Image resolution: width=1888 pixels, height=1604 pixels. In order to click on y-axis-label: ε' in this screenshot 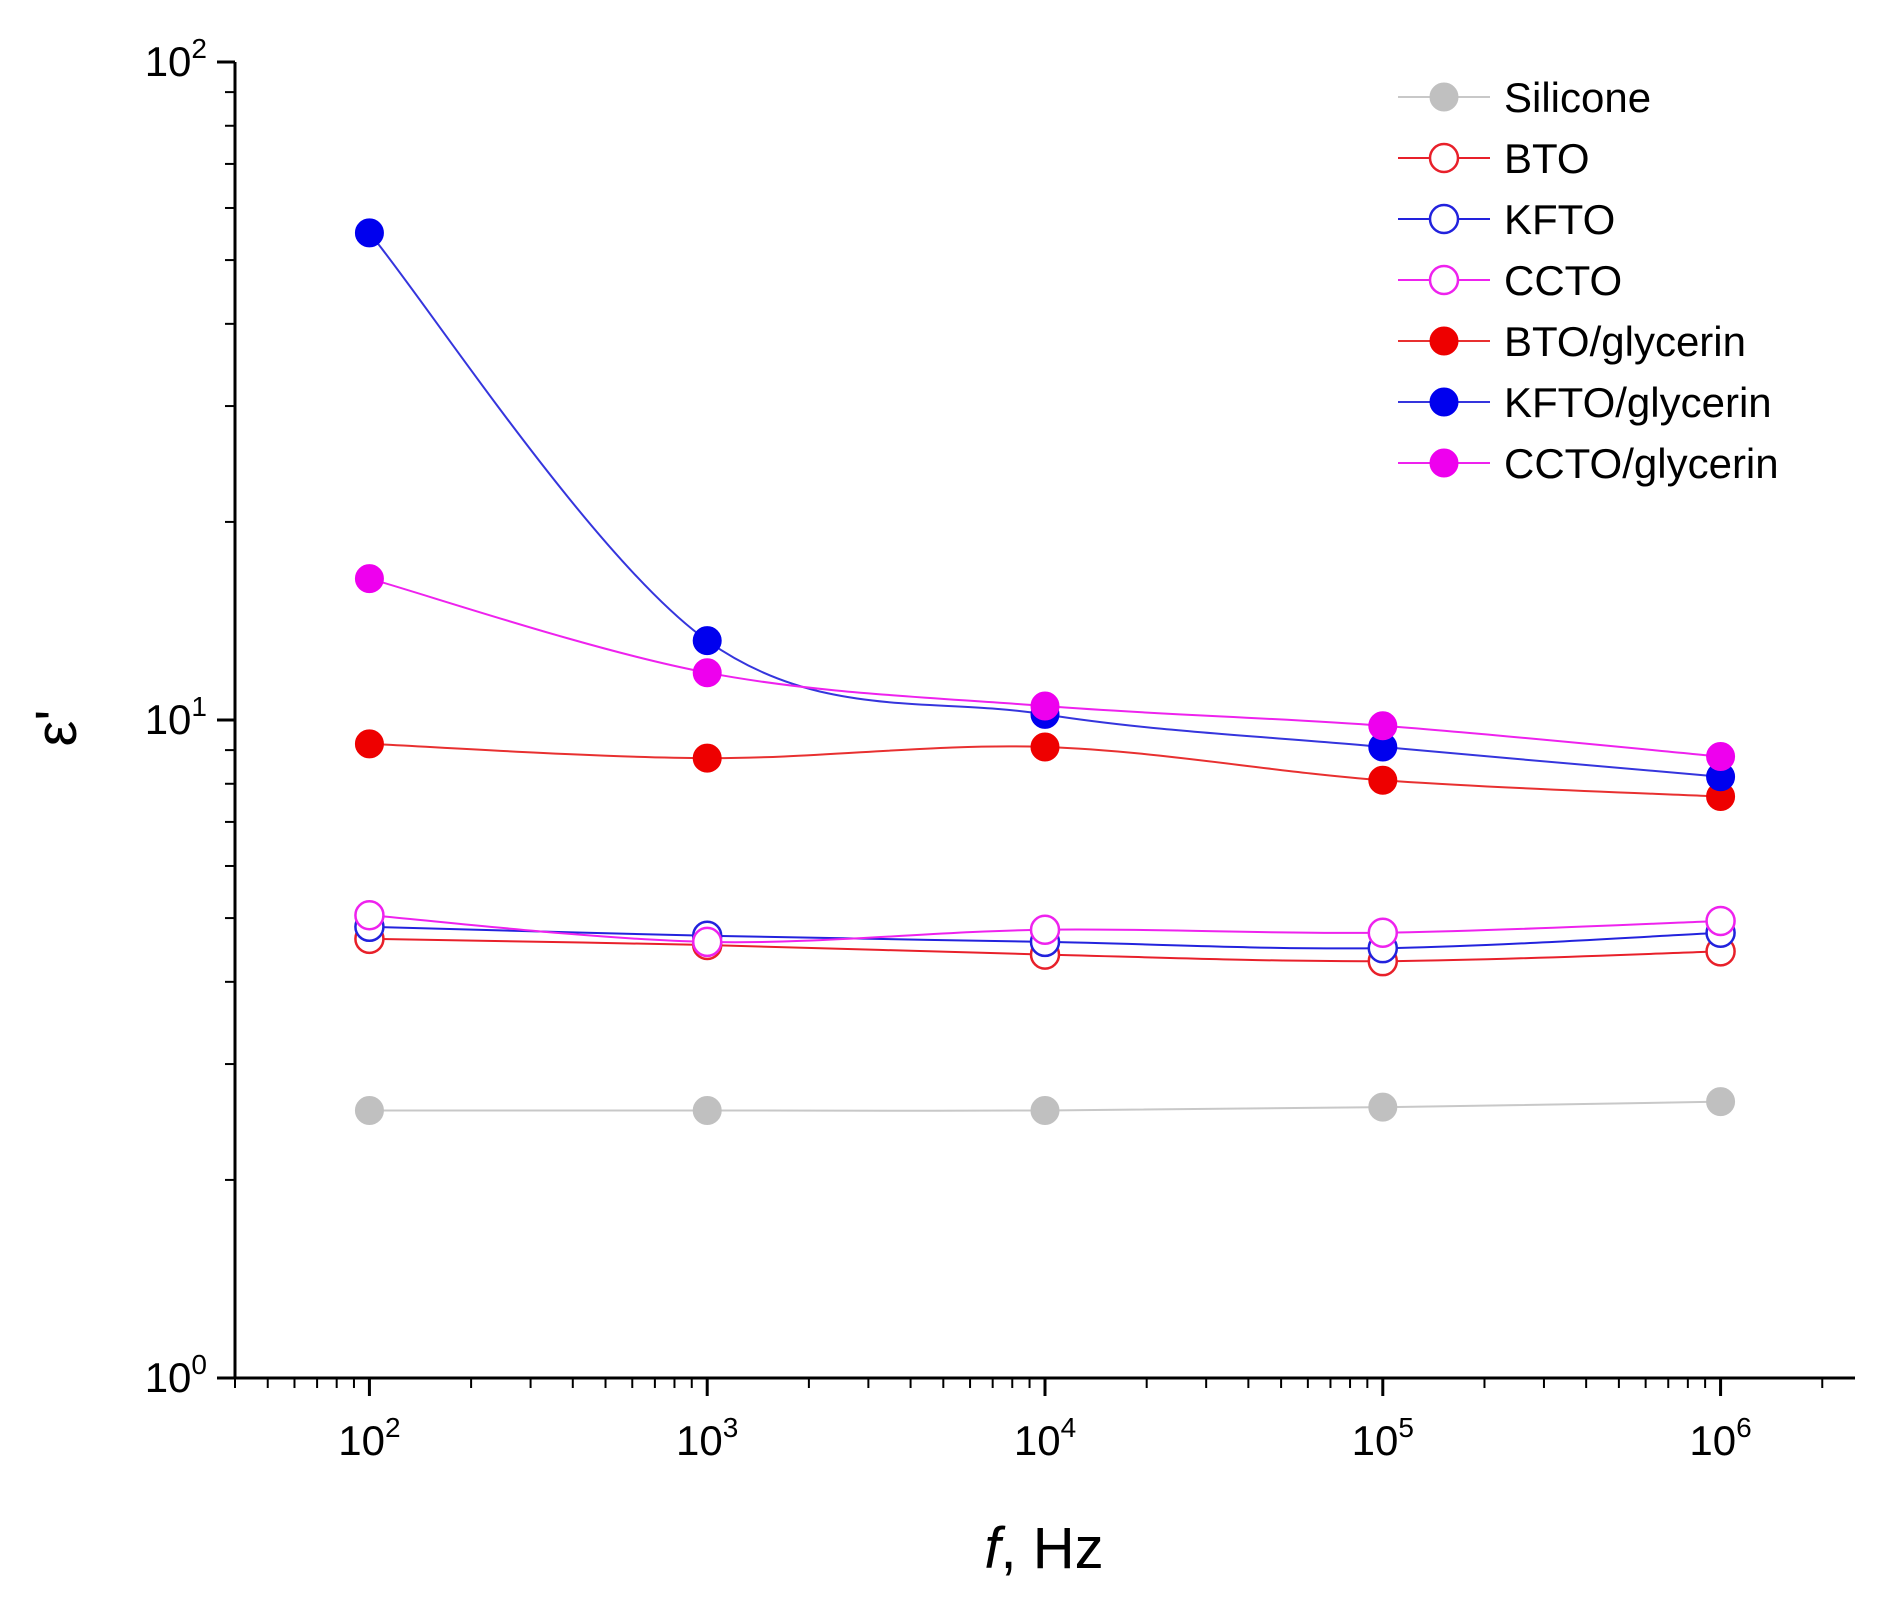, I will do `click(56, 728)`.